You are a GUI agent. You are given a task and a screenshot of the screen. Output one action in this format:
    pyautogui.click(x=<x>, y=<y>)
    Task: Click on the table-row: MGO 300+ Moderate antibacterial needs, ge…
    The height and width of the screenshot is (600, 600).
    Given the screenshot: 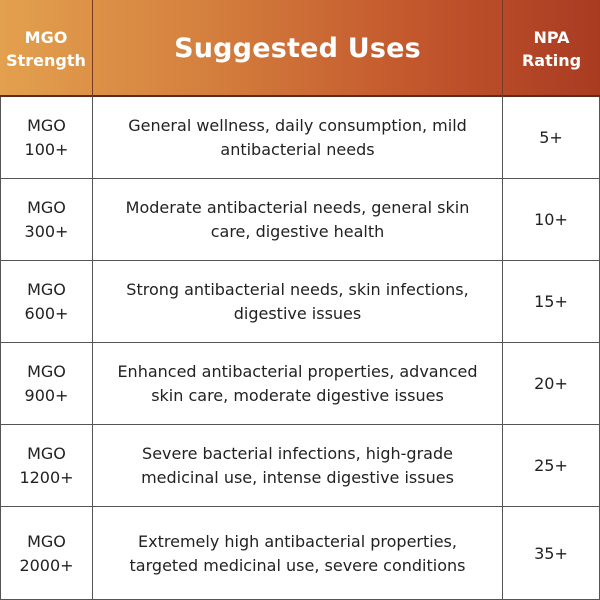 What is the action you would take?
    pyautogui.click(x=300, y=220)
    